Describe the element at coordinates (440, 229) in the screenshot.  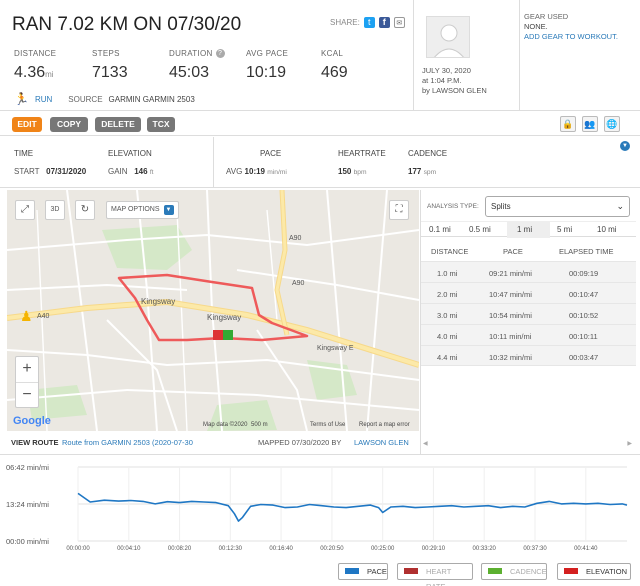
I see `tab-0-1-mi: 0.1 mi` at that location.